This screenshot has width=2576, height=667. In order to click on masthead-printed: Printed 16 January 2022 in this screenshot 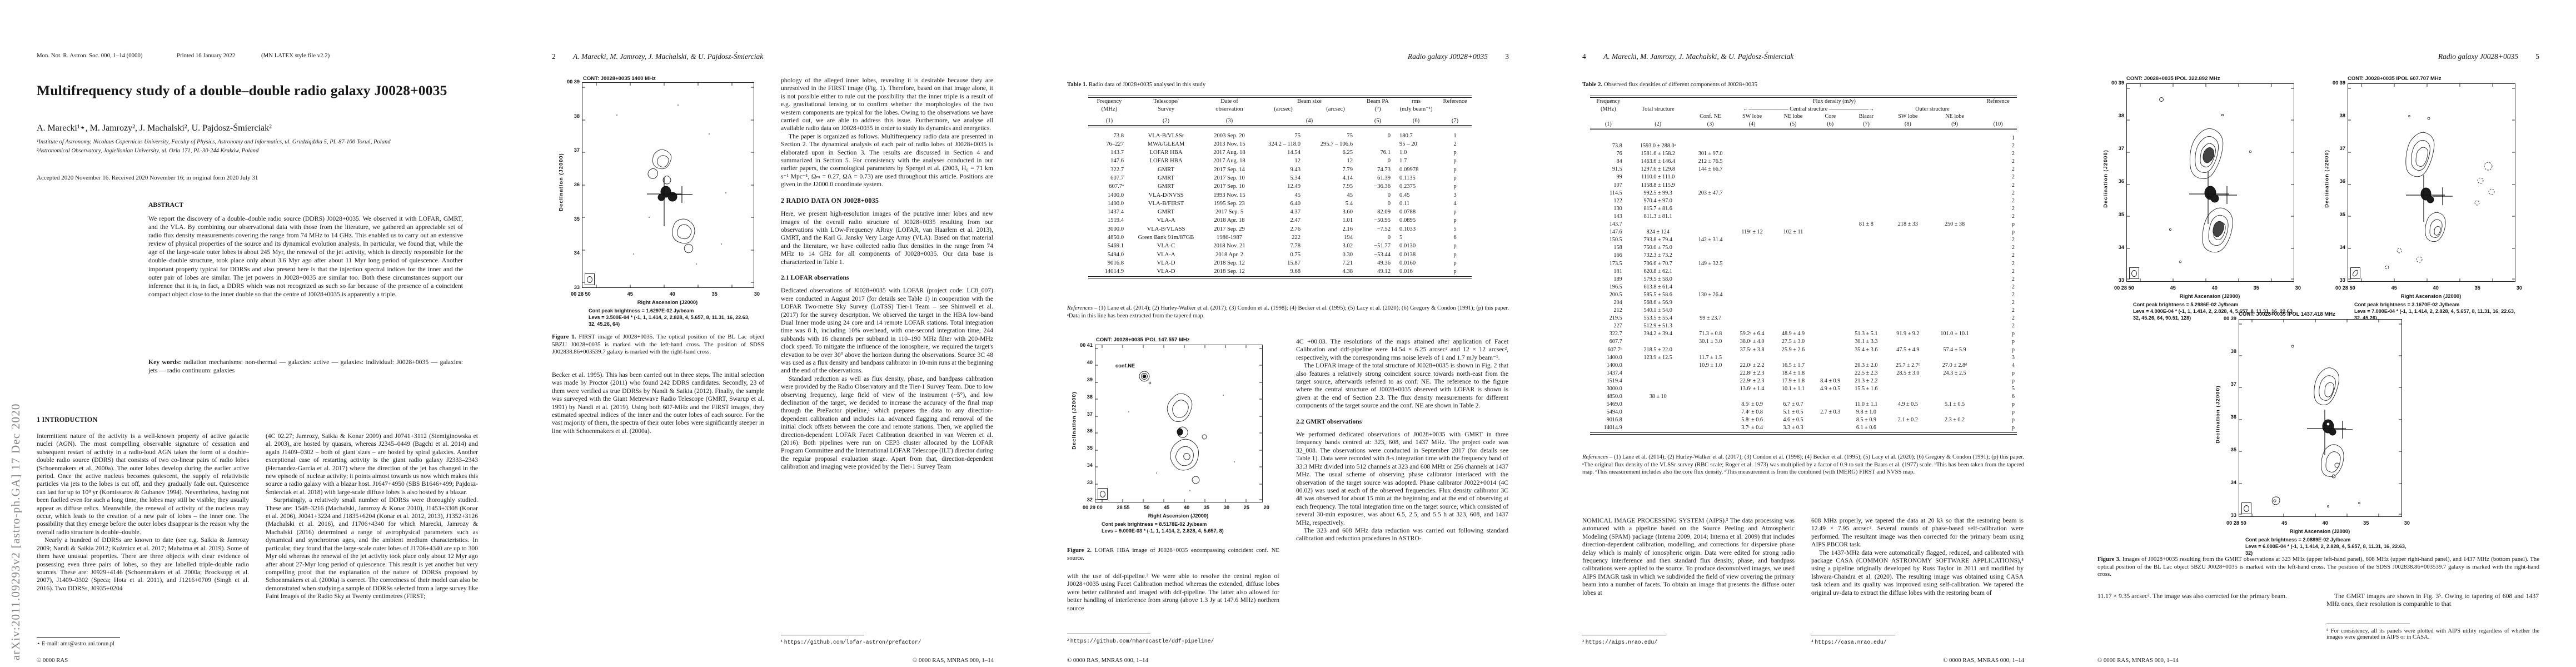, I will do `click(206, 55)`.